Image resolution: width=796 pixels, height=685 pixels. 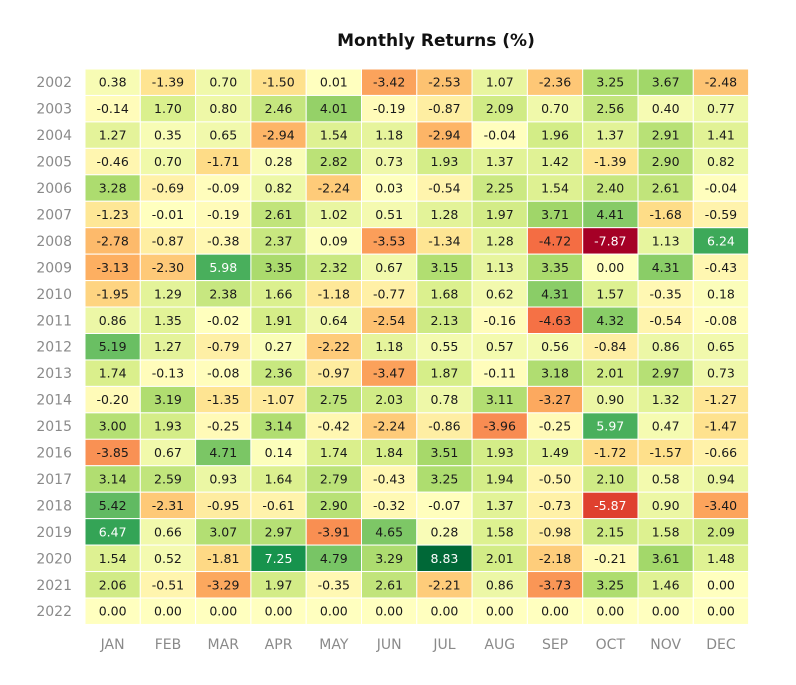 I want to click on heatmap-value-label-2011-jul: 2.13, so click(x=445, y=320).